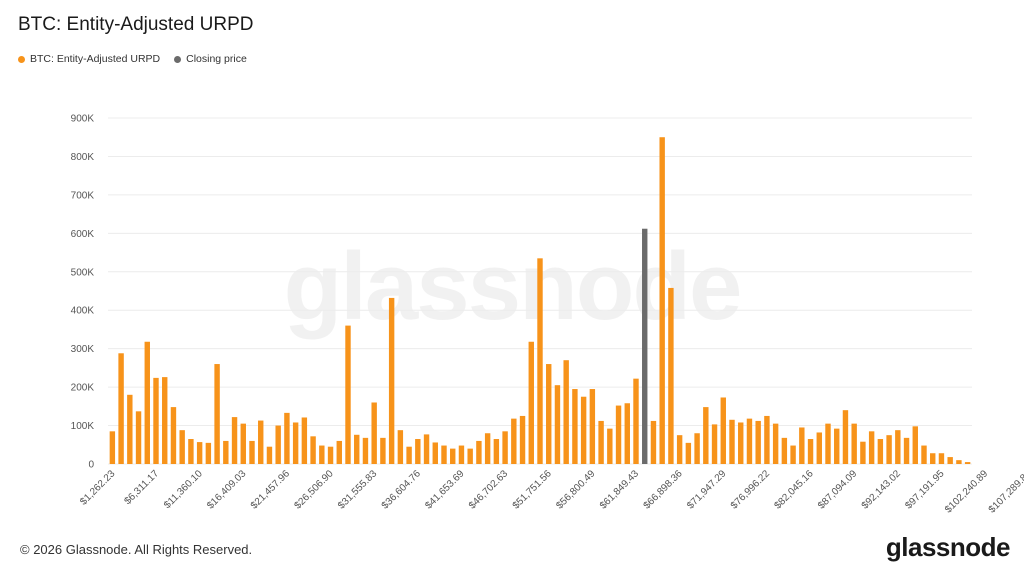 The width and height of the screenshot is (1024, 581). I want to click on legend-item-closing-price: Closing price, so click(210, 59).